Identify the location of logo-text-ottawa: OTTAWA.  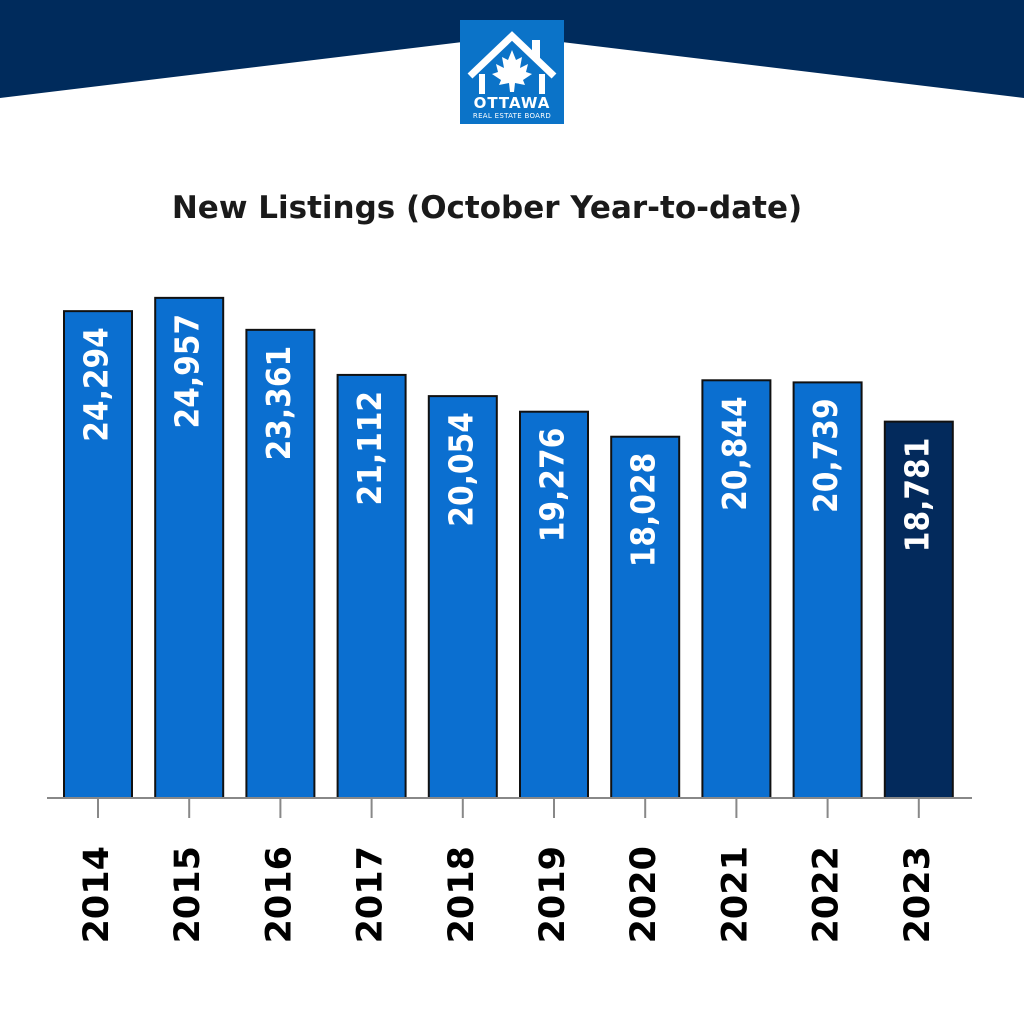
(512, 103).